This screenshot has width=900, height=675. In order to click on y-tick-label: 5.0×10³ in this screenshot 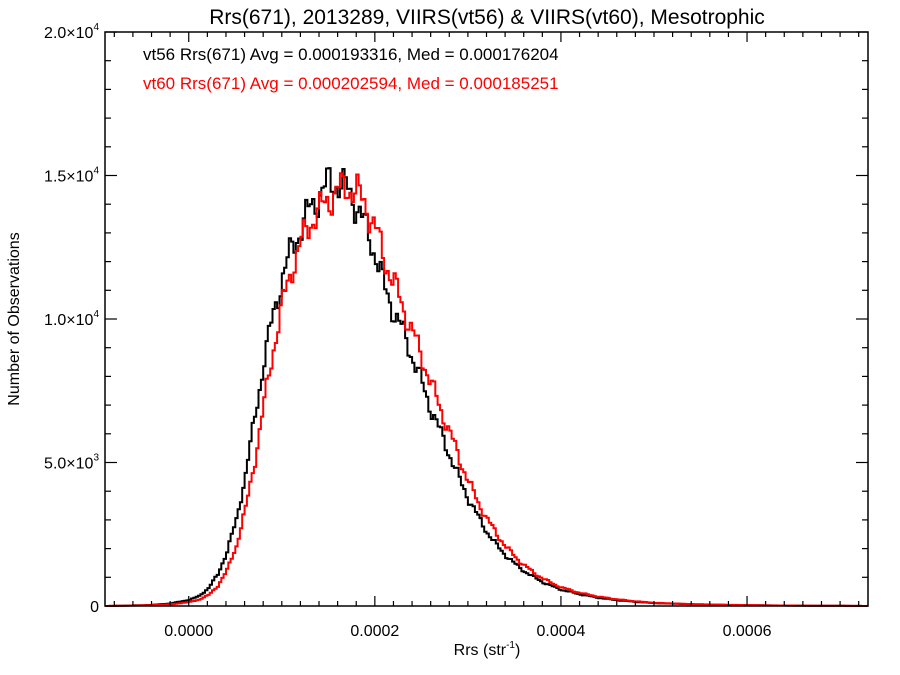, I will do `click(71, 463)`.